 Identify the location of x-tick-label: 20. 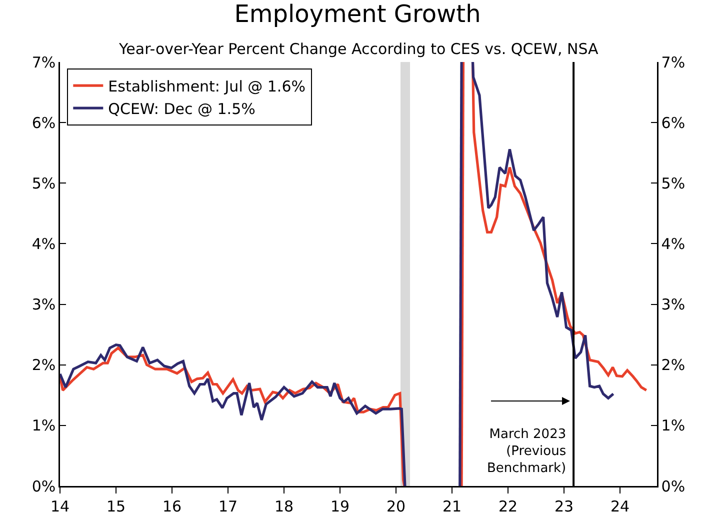
(396, 506).